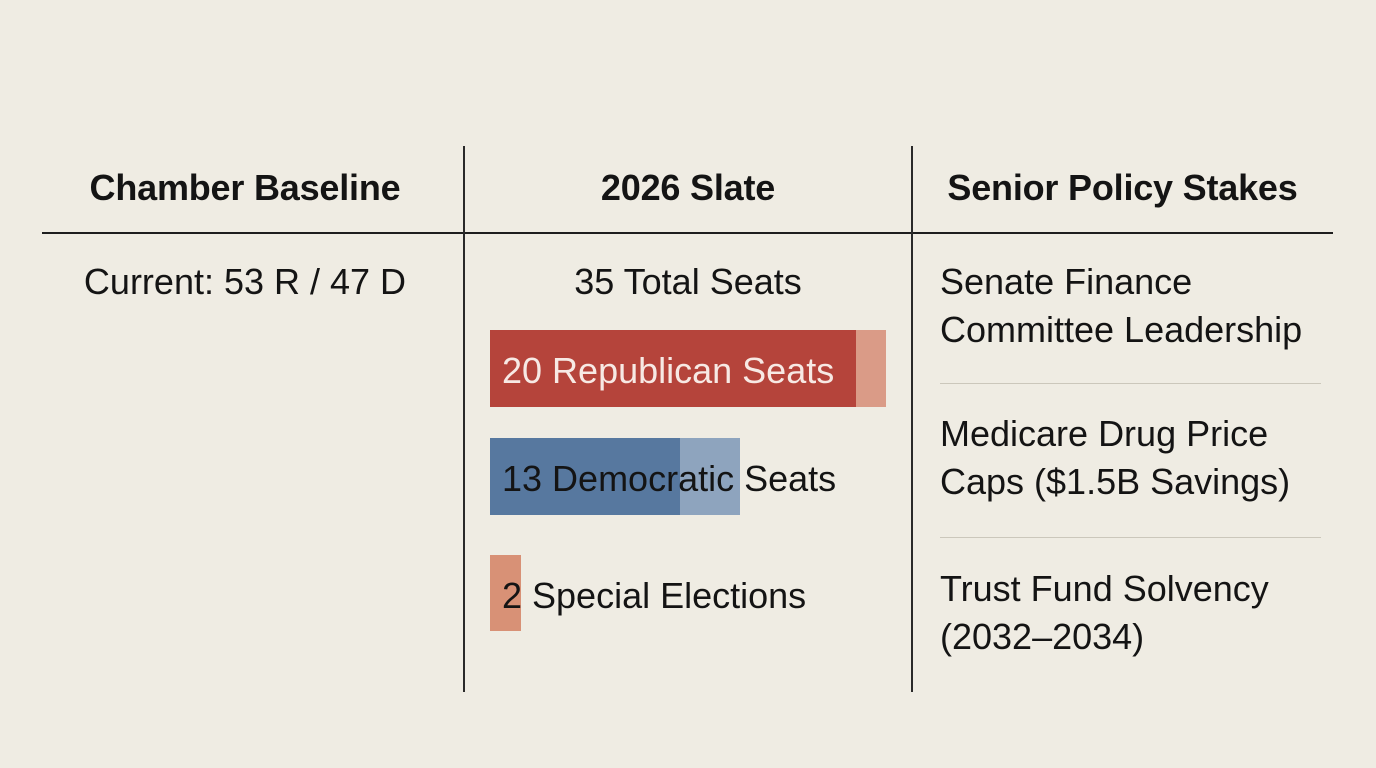 The width and height of the screenshot is (1376, 768). Describe the element at coordinates (1066, 281) in the screenshot. I see `stake-line: Senate Finance` at that location.